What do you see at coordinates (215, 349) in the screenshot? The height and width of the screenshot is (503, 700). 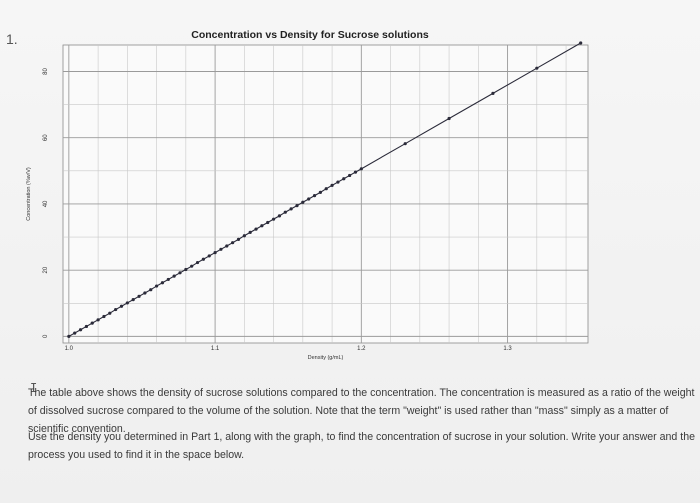 I see `x-tick-label: 1.1` at bounding box center [215, 349].